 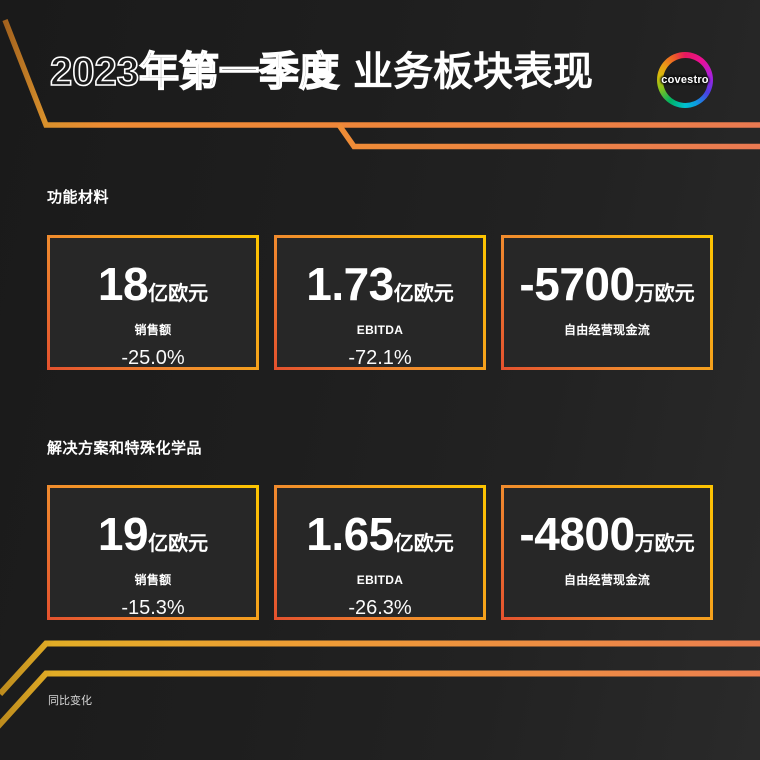 I want to click on metric-card-free-cash-flow: -4800万欧元 自由经营现金流, so click(x=607, y=552).